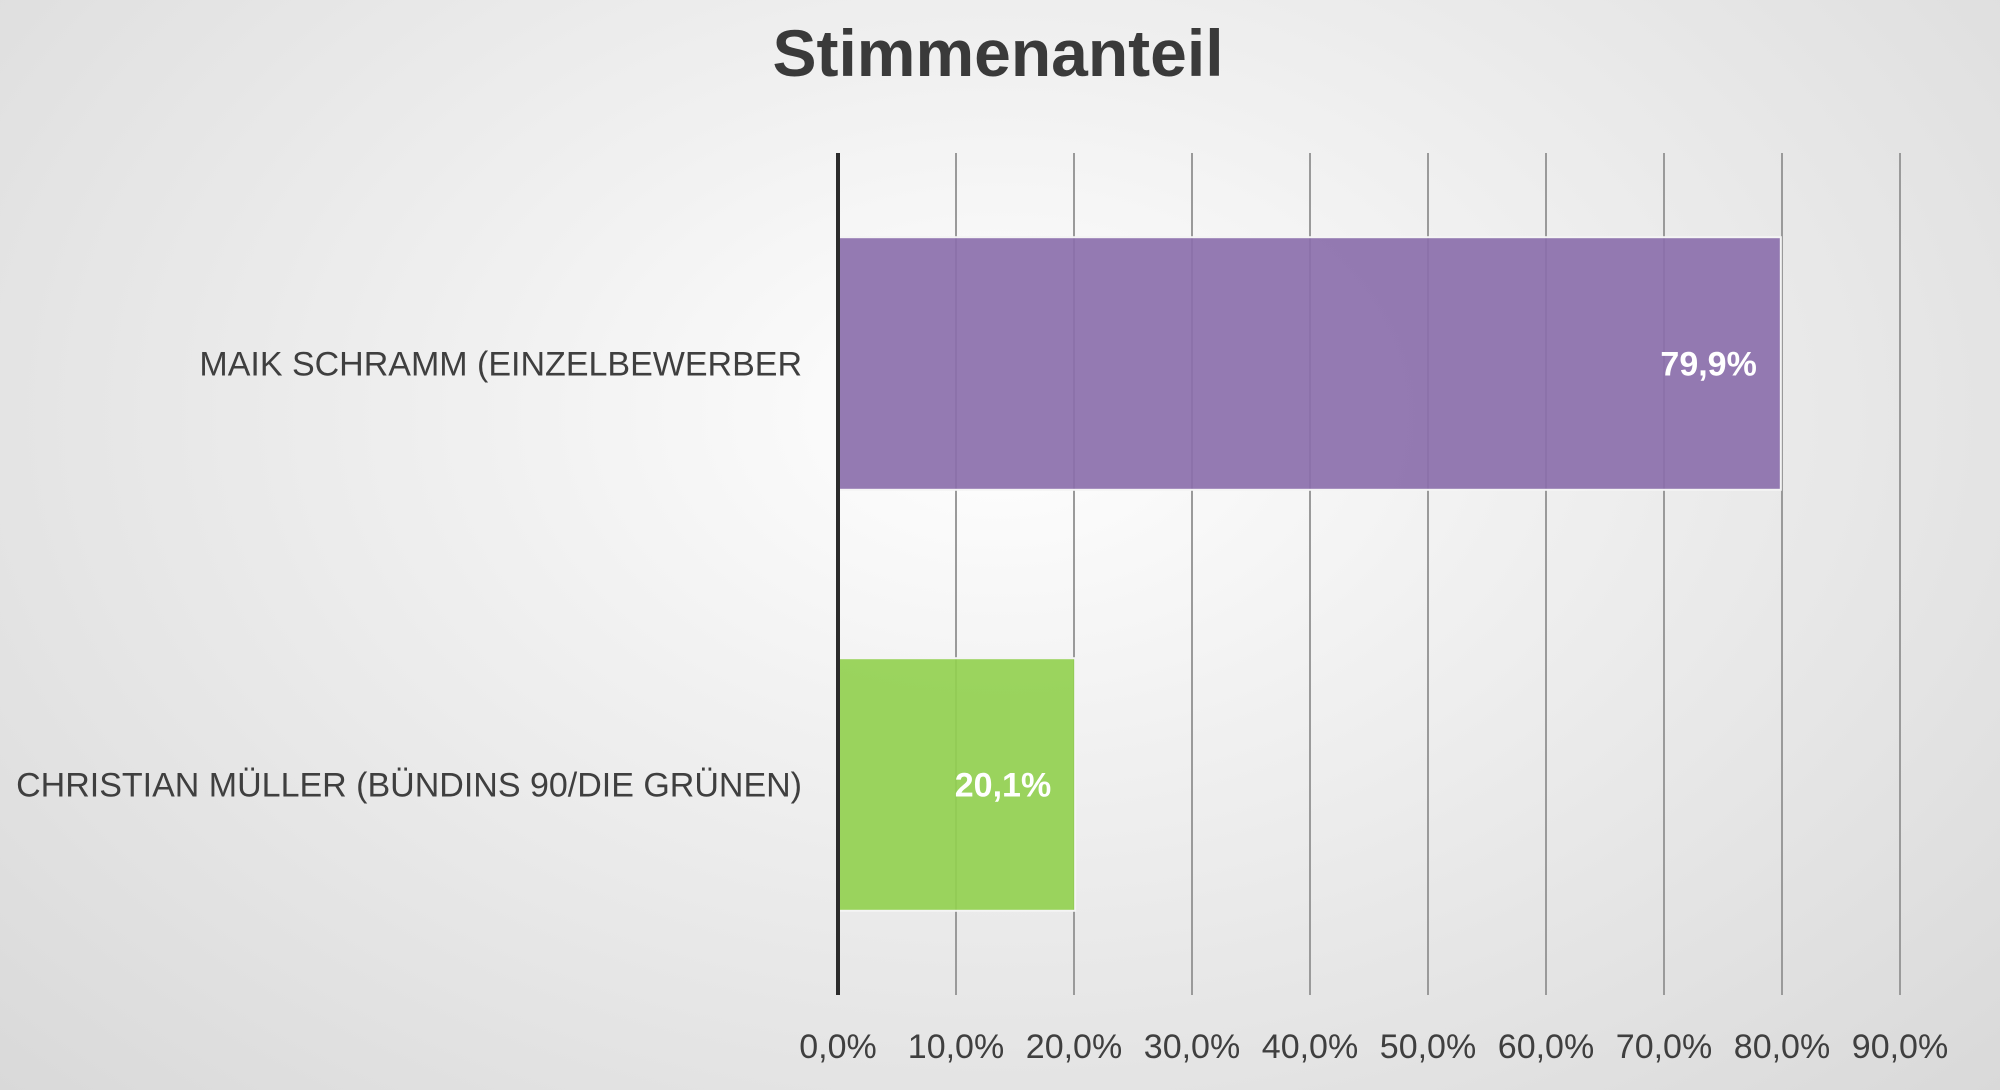 This screenshot has height=1090, width=2000. What do you see at coordinates (1074, 1047) in the screenshot?
I see `x-tick-label-2: 20,0%` at bounding box center [1074, 1047].